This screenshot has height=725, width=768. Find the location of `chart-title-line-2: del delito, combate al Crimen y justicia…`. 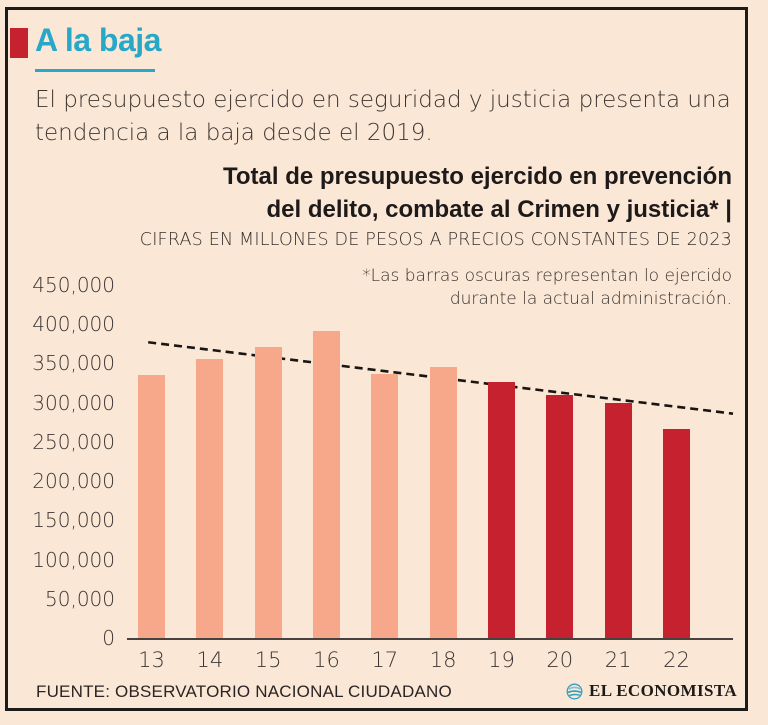

chart-title-line-2: del delito, combate al Crimen y justicia… is located at coordinates (499, 209).